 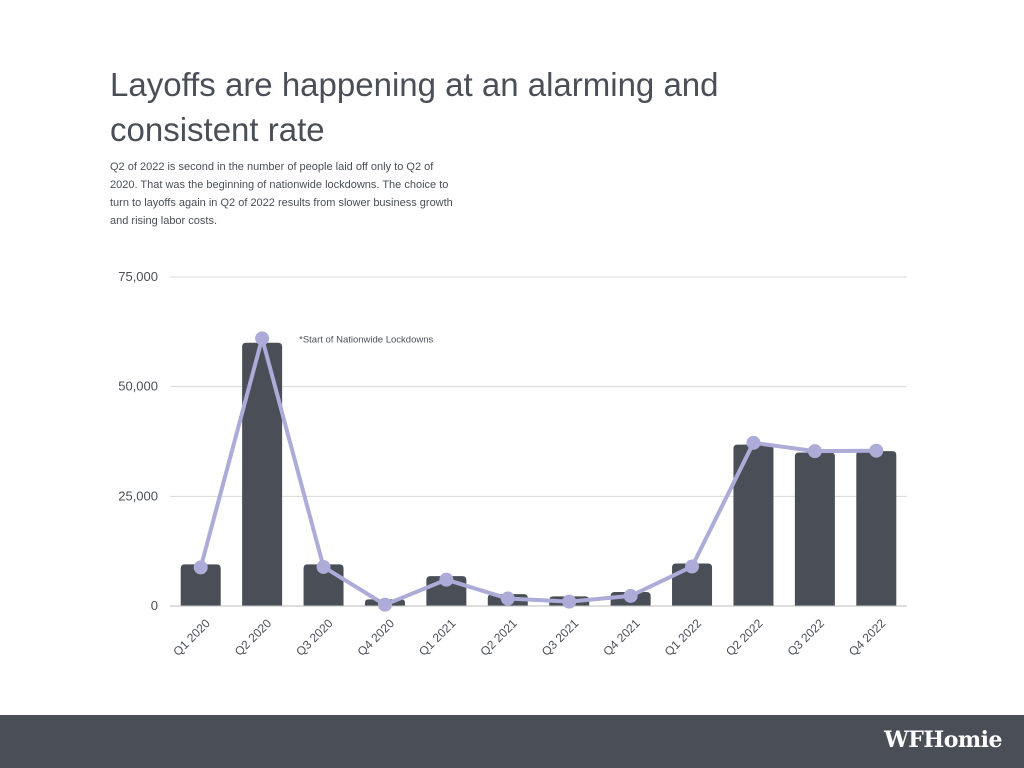 What do you see at coordinates (138, 276) in the screenshot?
I see `y-tick-label-3: 75,000` at bounding box center [138, 276].